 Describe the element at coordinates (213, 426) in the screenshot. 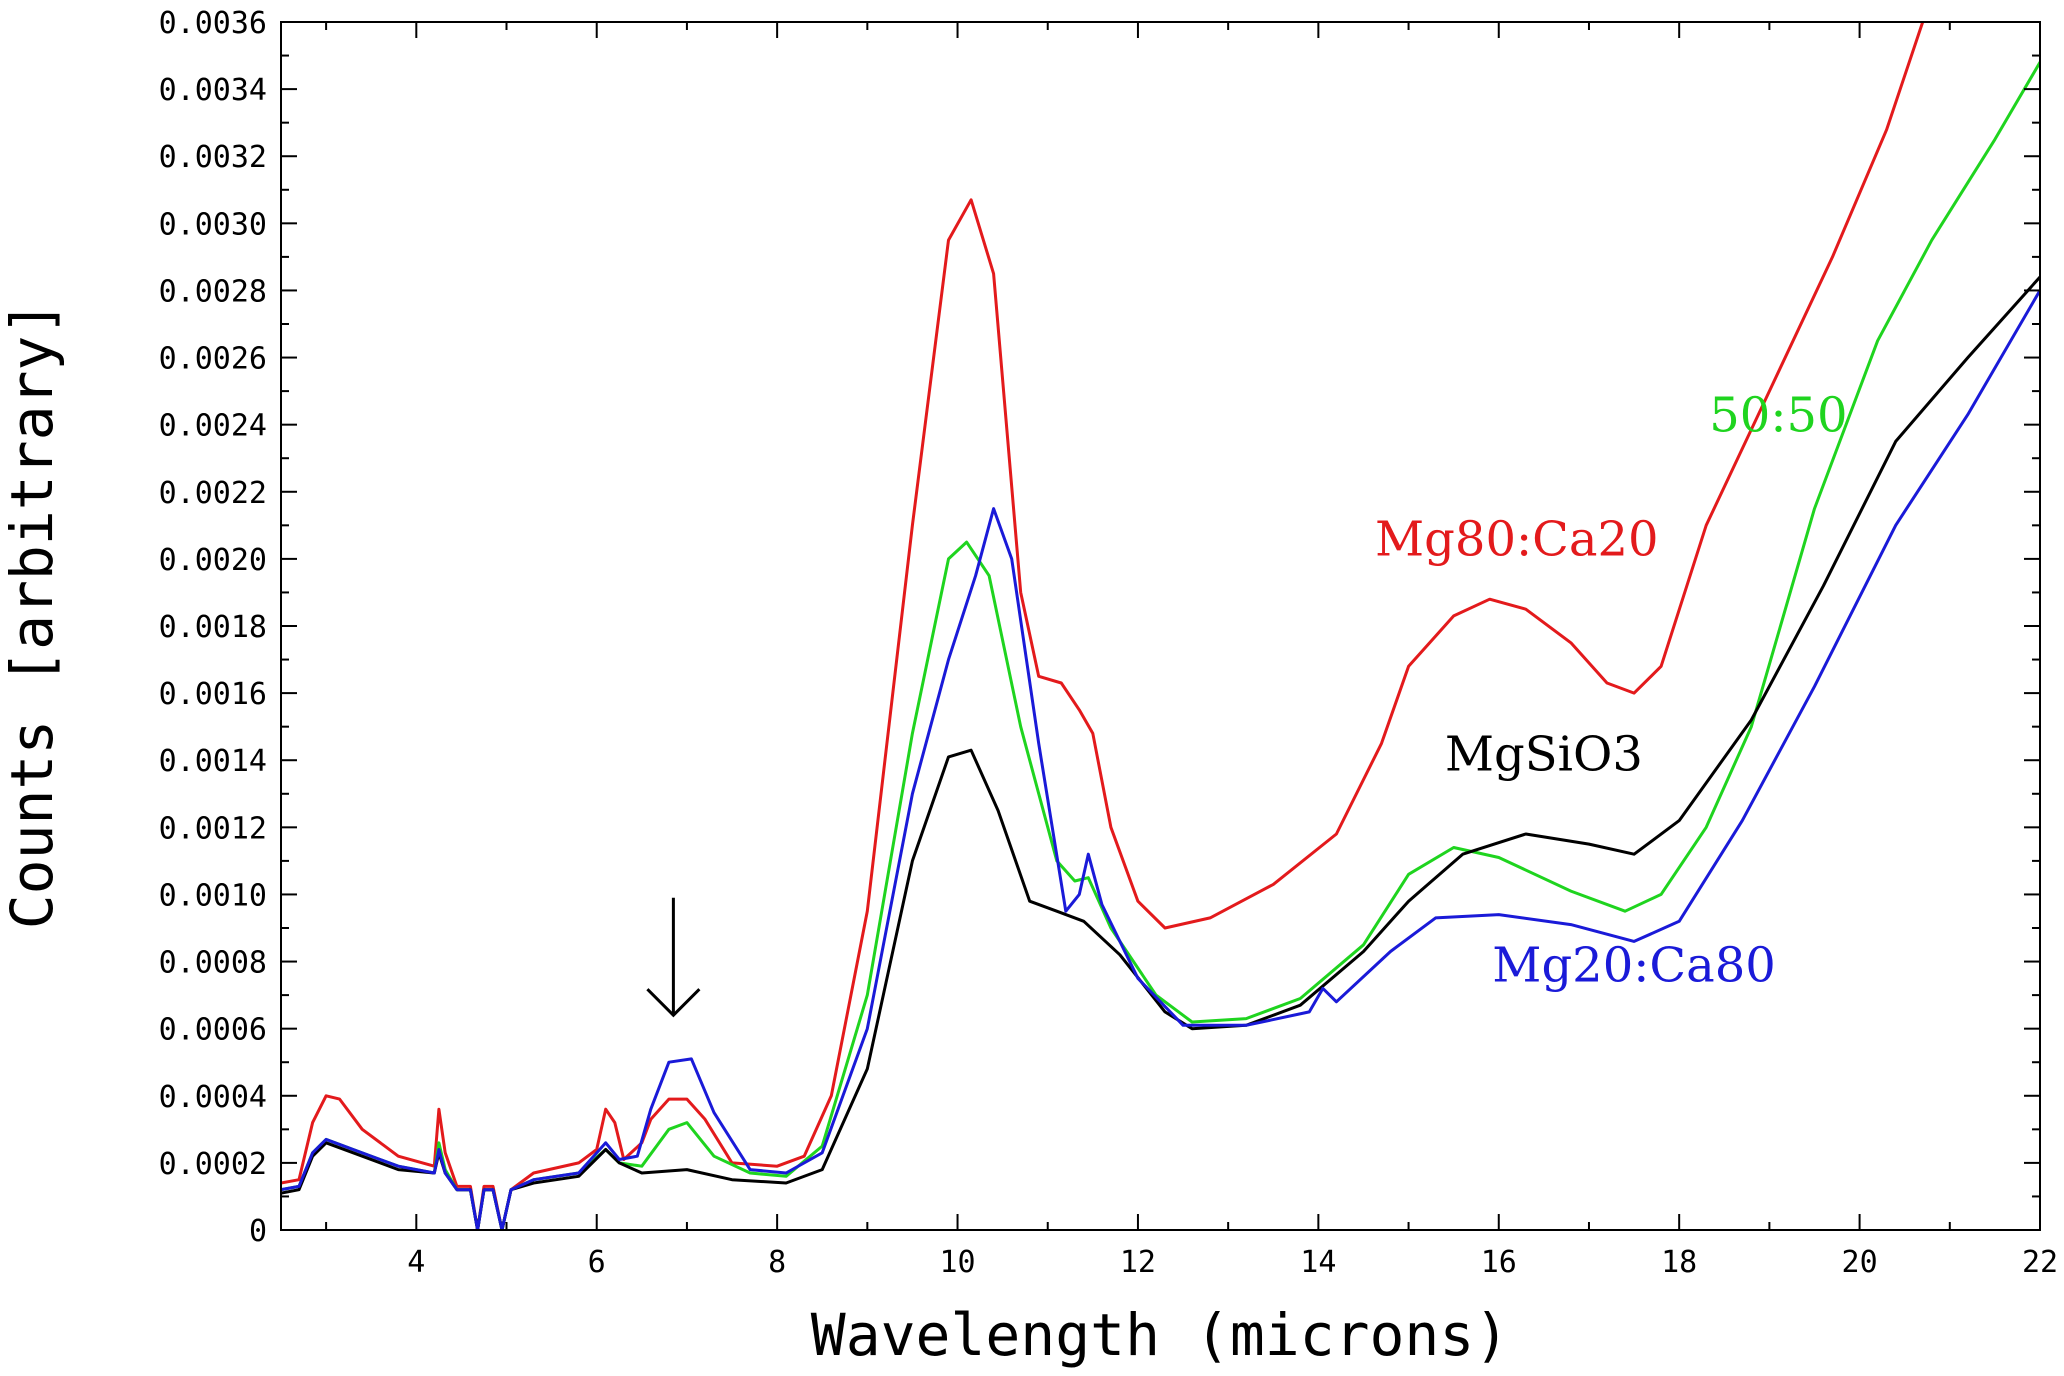

I see `y-tick-label: 0.0024` at that location.